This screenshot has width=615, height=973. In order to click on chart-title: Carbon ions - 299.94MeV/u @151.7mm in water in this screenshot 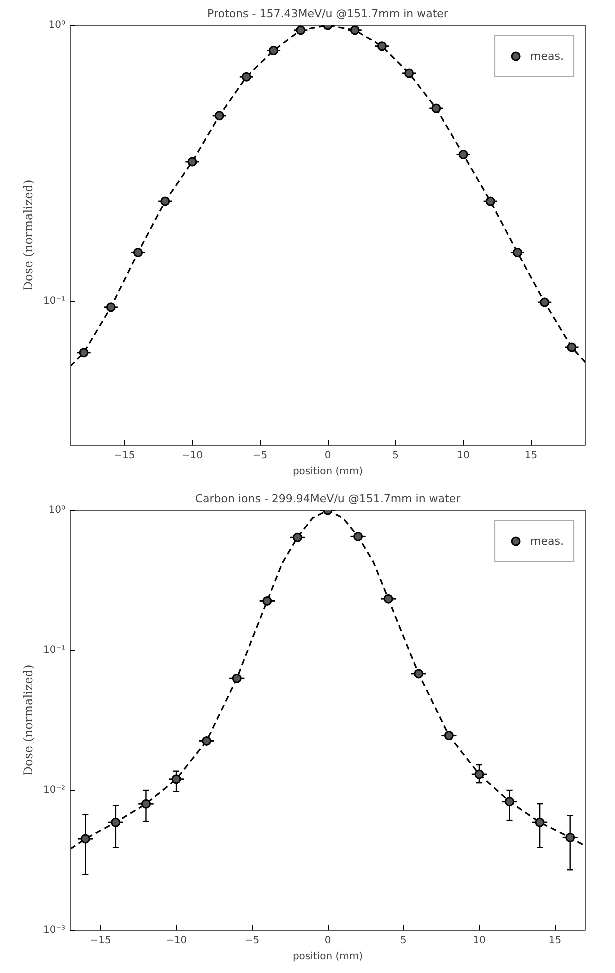, I will do `click(328, 499)`.